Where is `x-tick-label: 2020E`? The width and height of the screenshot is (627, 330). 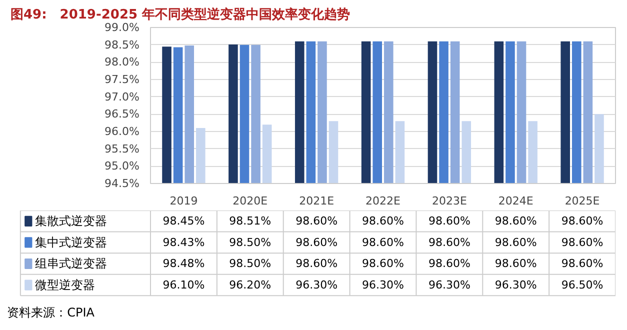
x-tick-label: 2020E is located at coordinates (250, 201).